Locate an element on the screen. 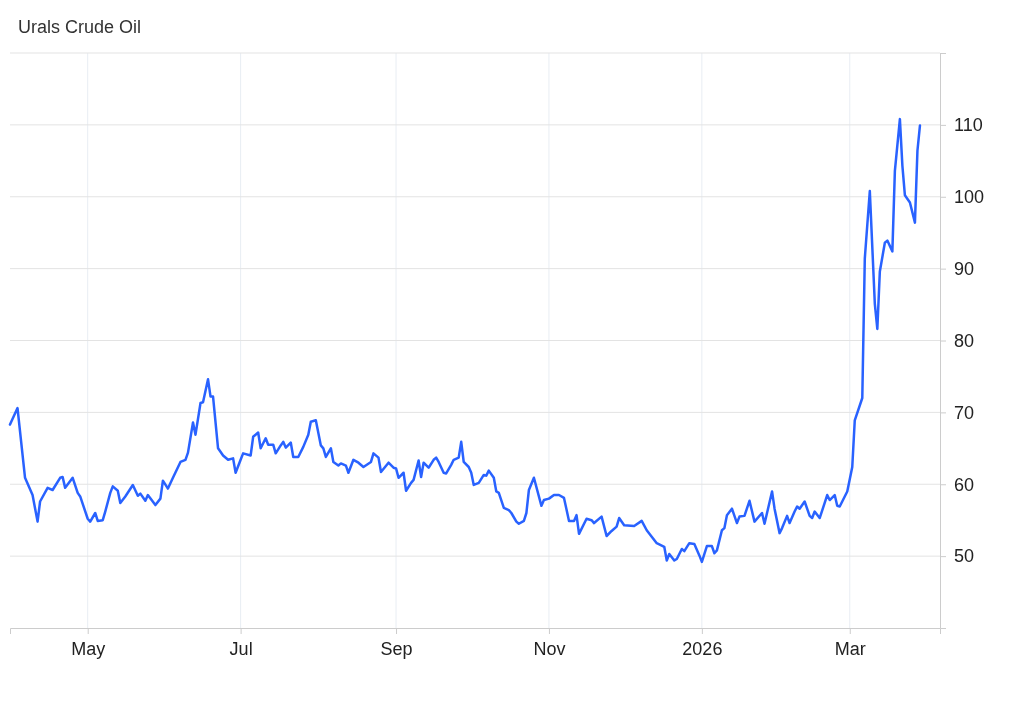 The width and height of the screenshot is (1024, 710). y-tick-label: 100 is located at coordinates (969, 197).